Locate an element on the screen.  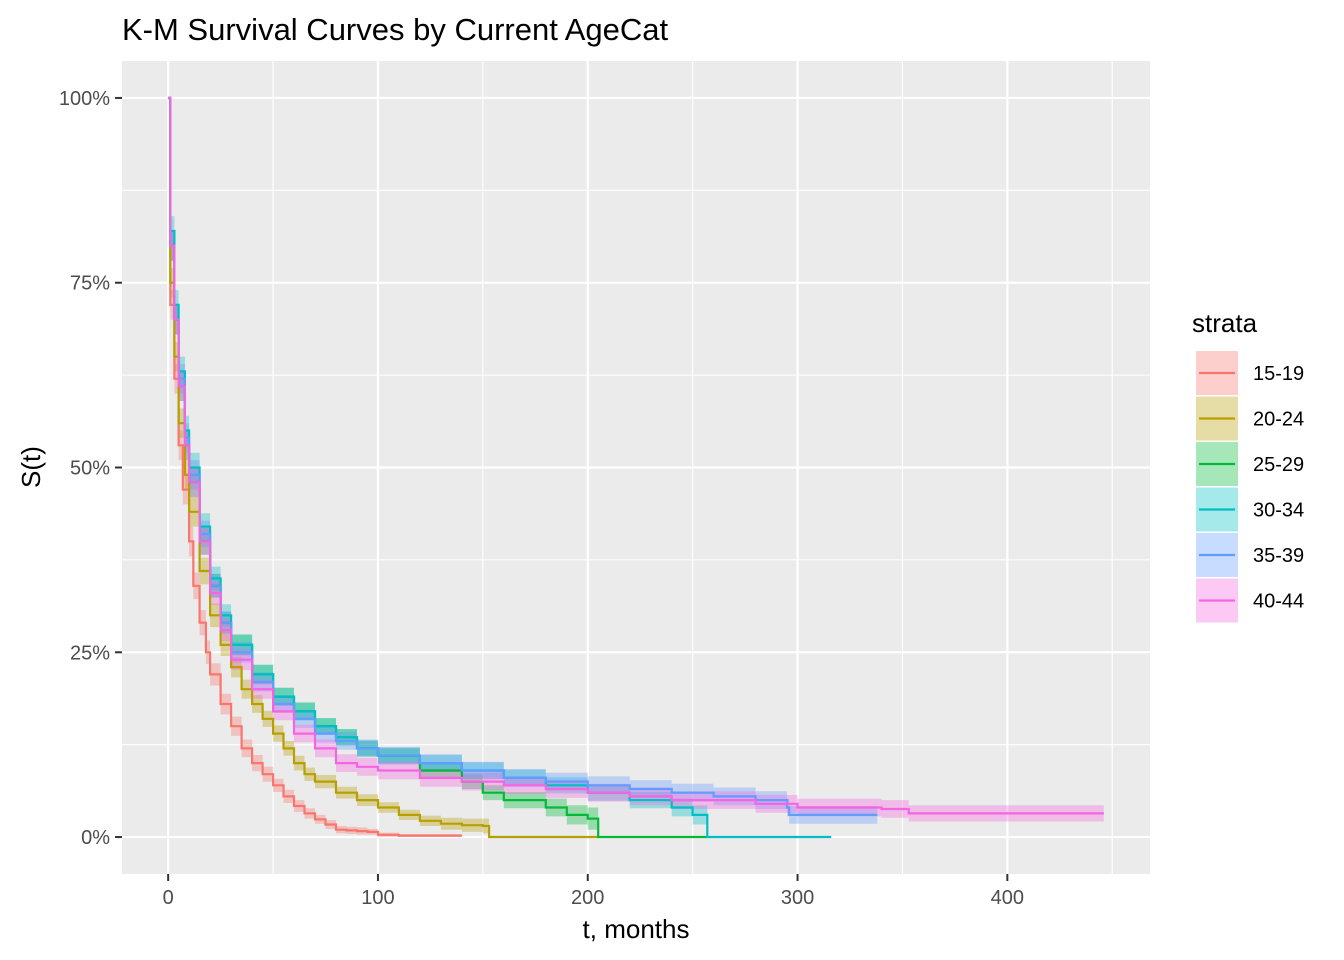
legend-label-30-34: 30-34 is located at coordinates (1278, 511).